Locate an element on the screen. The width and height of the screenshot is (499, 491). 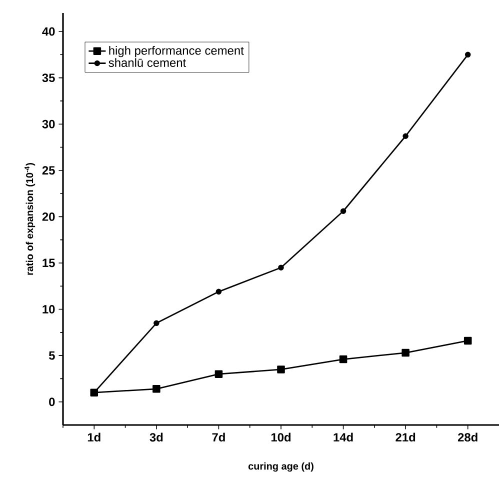
y-tick-label: 35 is located at coordinates (48, 78).